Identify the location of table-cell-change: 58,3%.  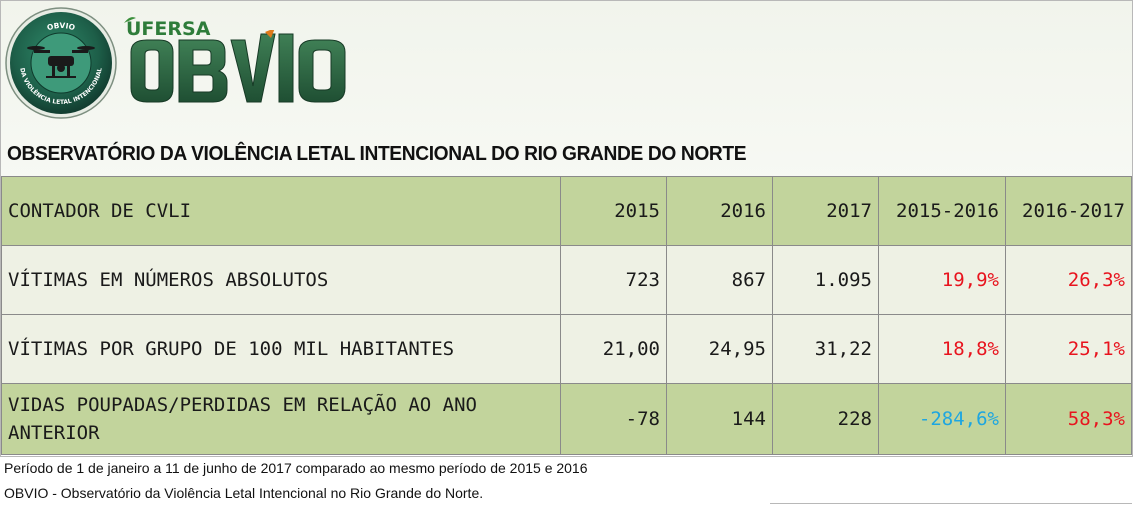
(1068, 419).